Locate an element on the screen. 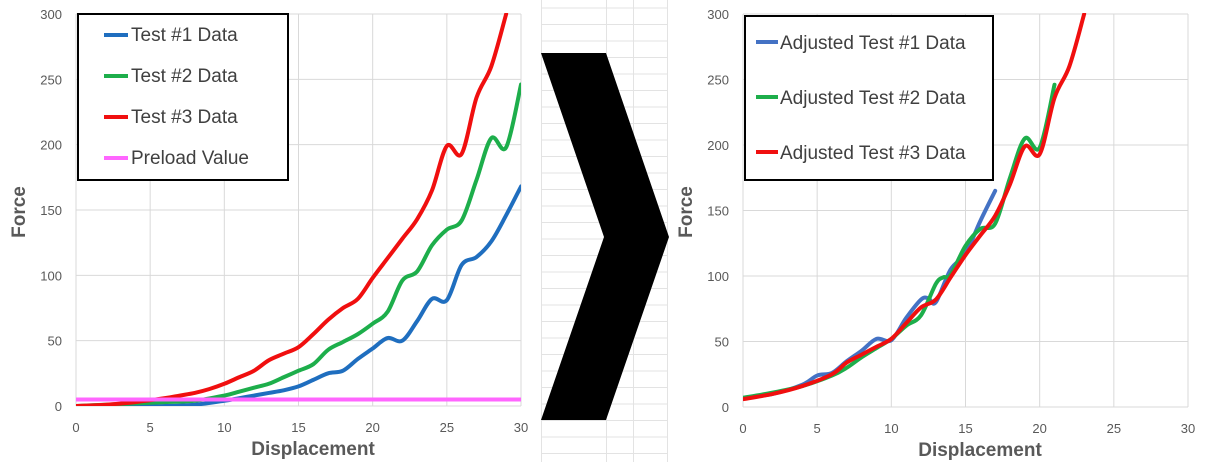  left-chart-y-ticks: 0 50 100 150 200 250 300 is located at coordinates (51, 210).